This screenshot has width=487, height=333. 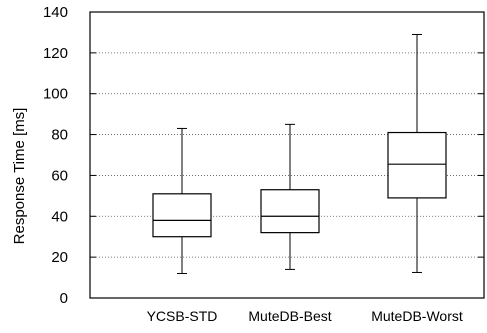 What do you see at coordinates (55, 53) in the screenshot?
I see `y-tick-label: 120` at bounding box center [55, 53].